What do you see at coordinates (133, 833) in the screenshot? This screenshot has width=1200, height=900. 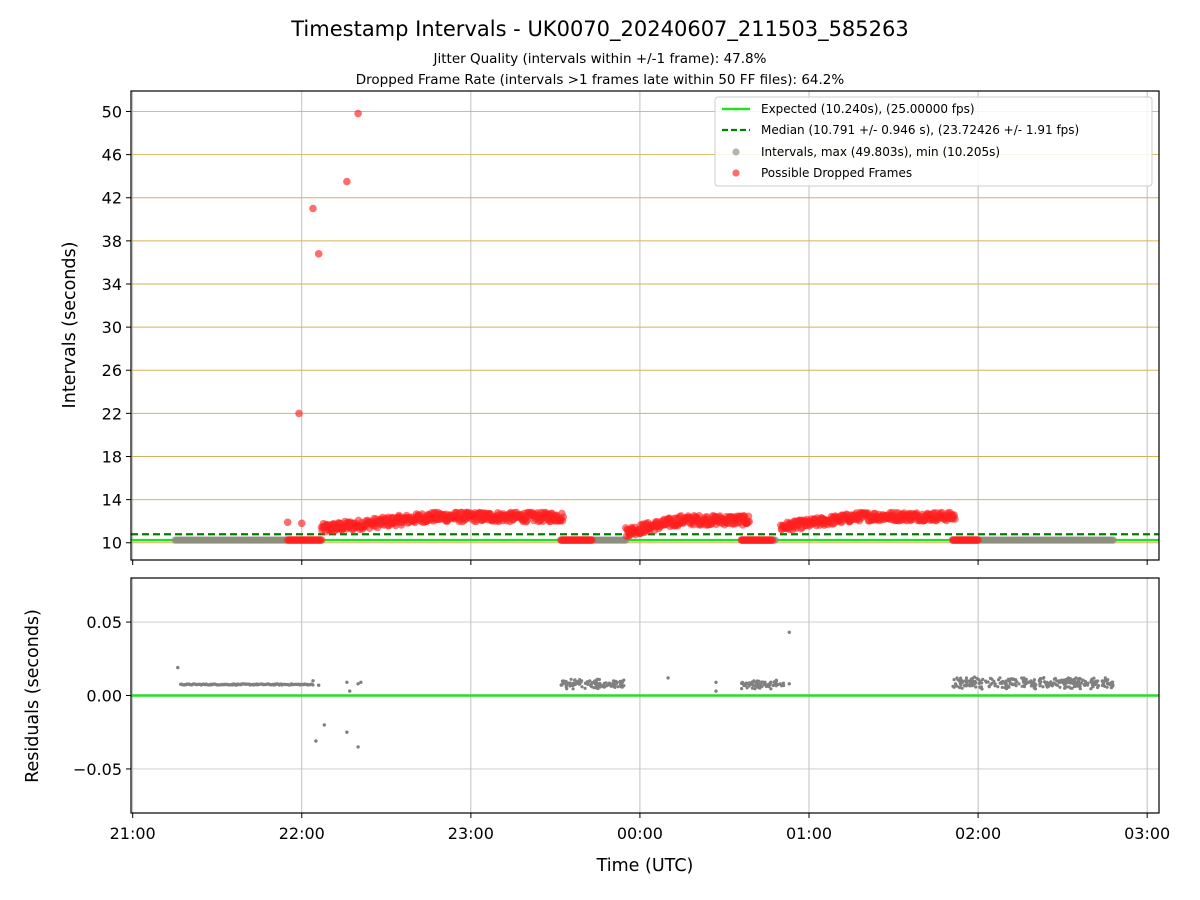 I see `time-x-tick-label: 21:00` at bounding box center [133, 833].